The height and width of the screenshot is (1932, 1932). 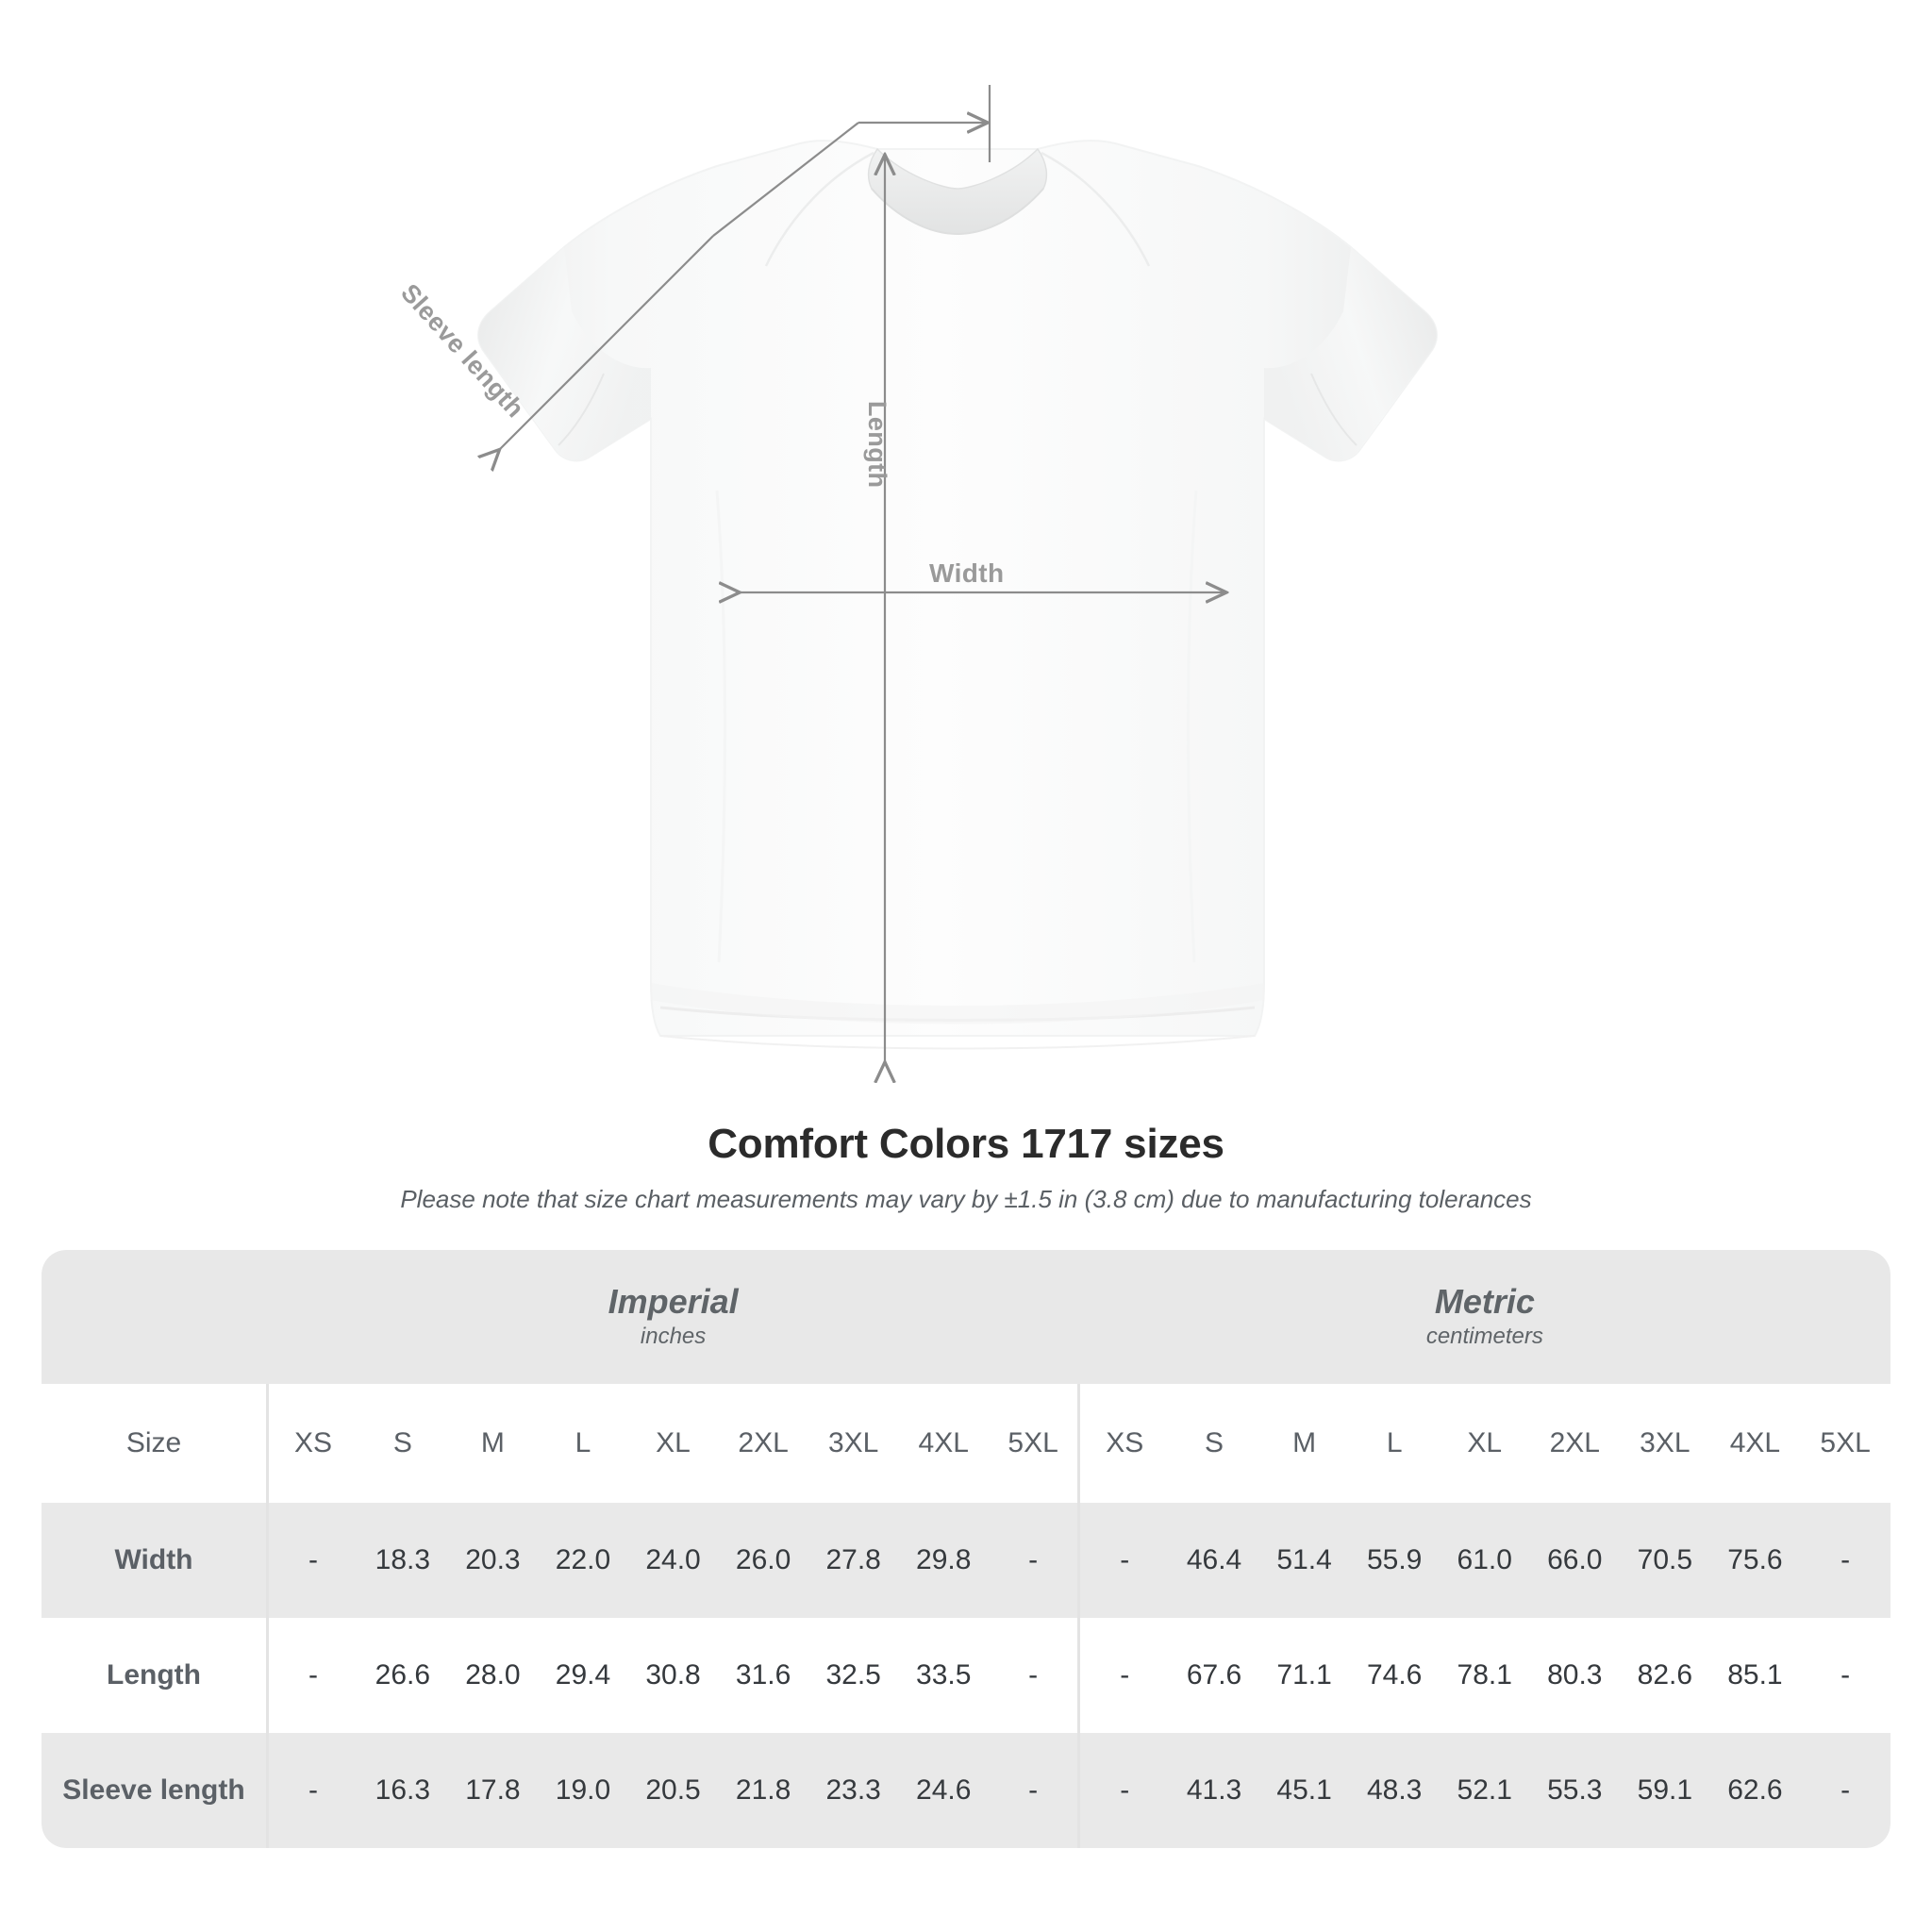 I want to click on size-header-metric-xs: XS, so click(x=1123, y=1444).